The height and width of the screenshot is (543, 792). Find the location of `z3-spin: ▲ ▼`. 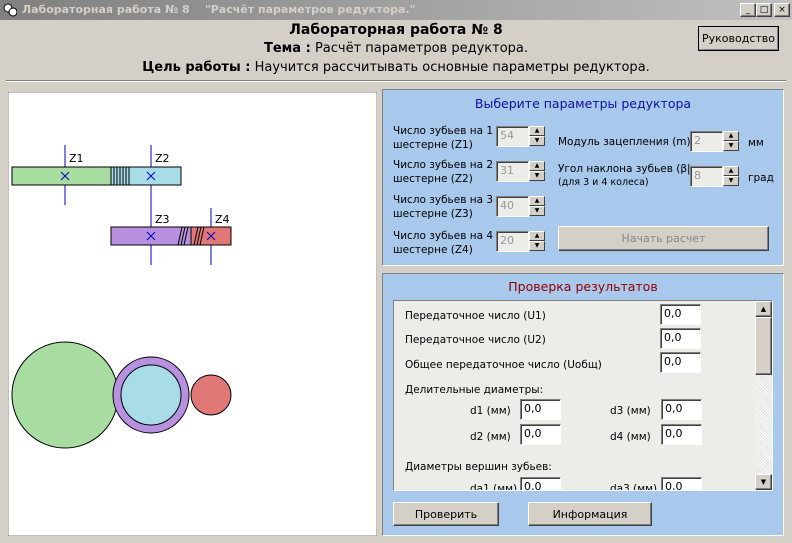

z3-spin: ▲ ▼ is located at coordinates (537, 206).